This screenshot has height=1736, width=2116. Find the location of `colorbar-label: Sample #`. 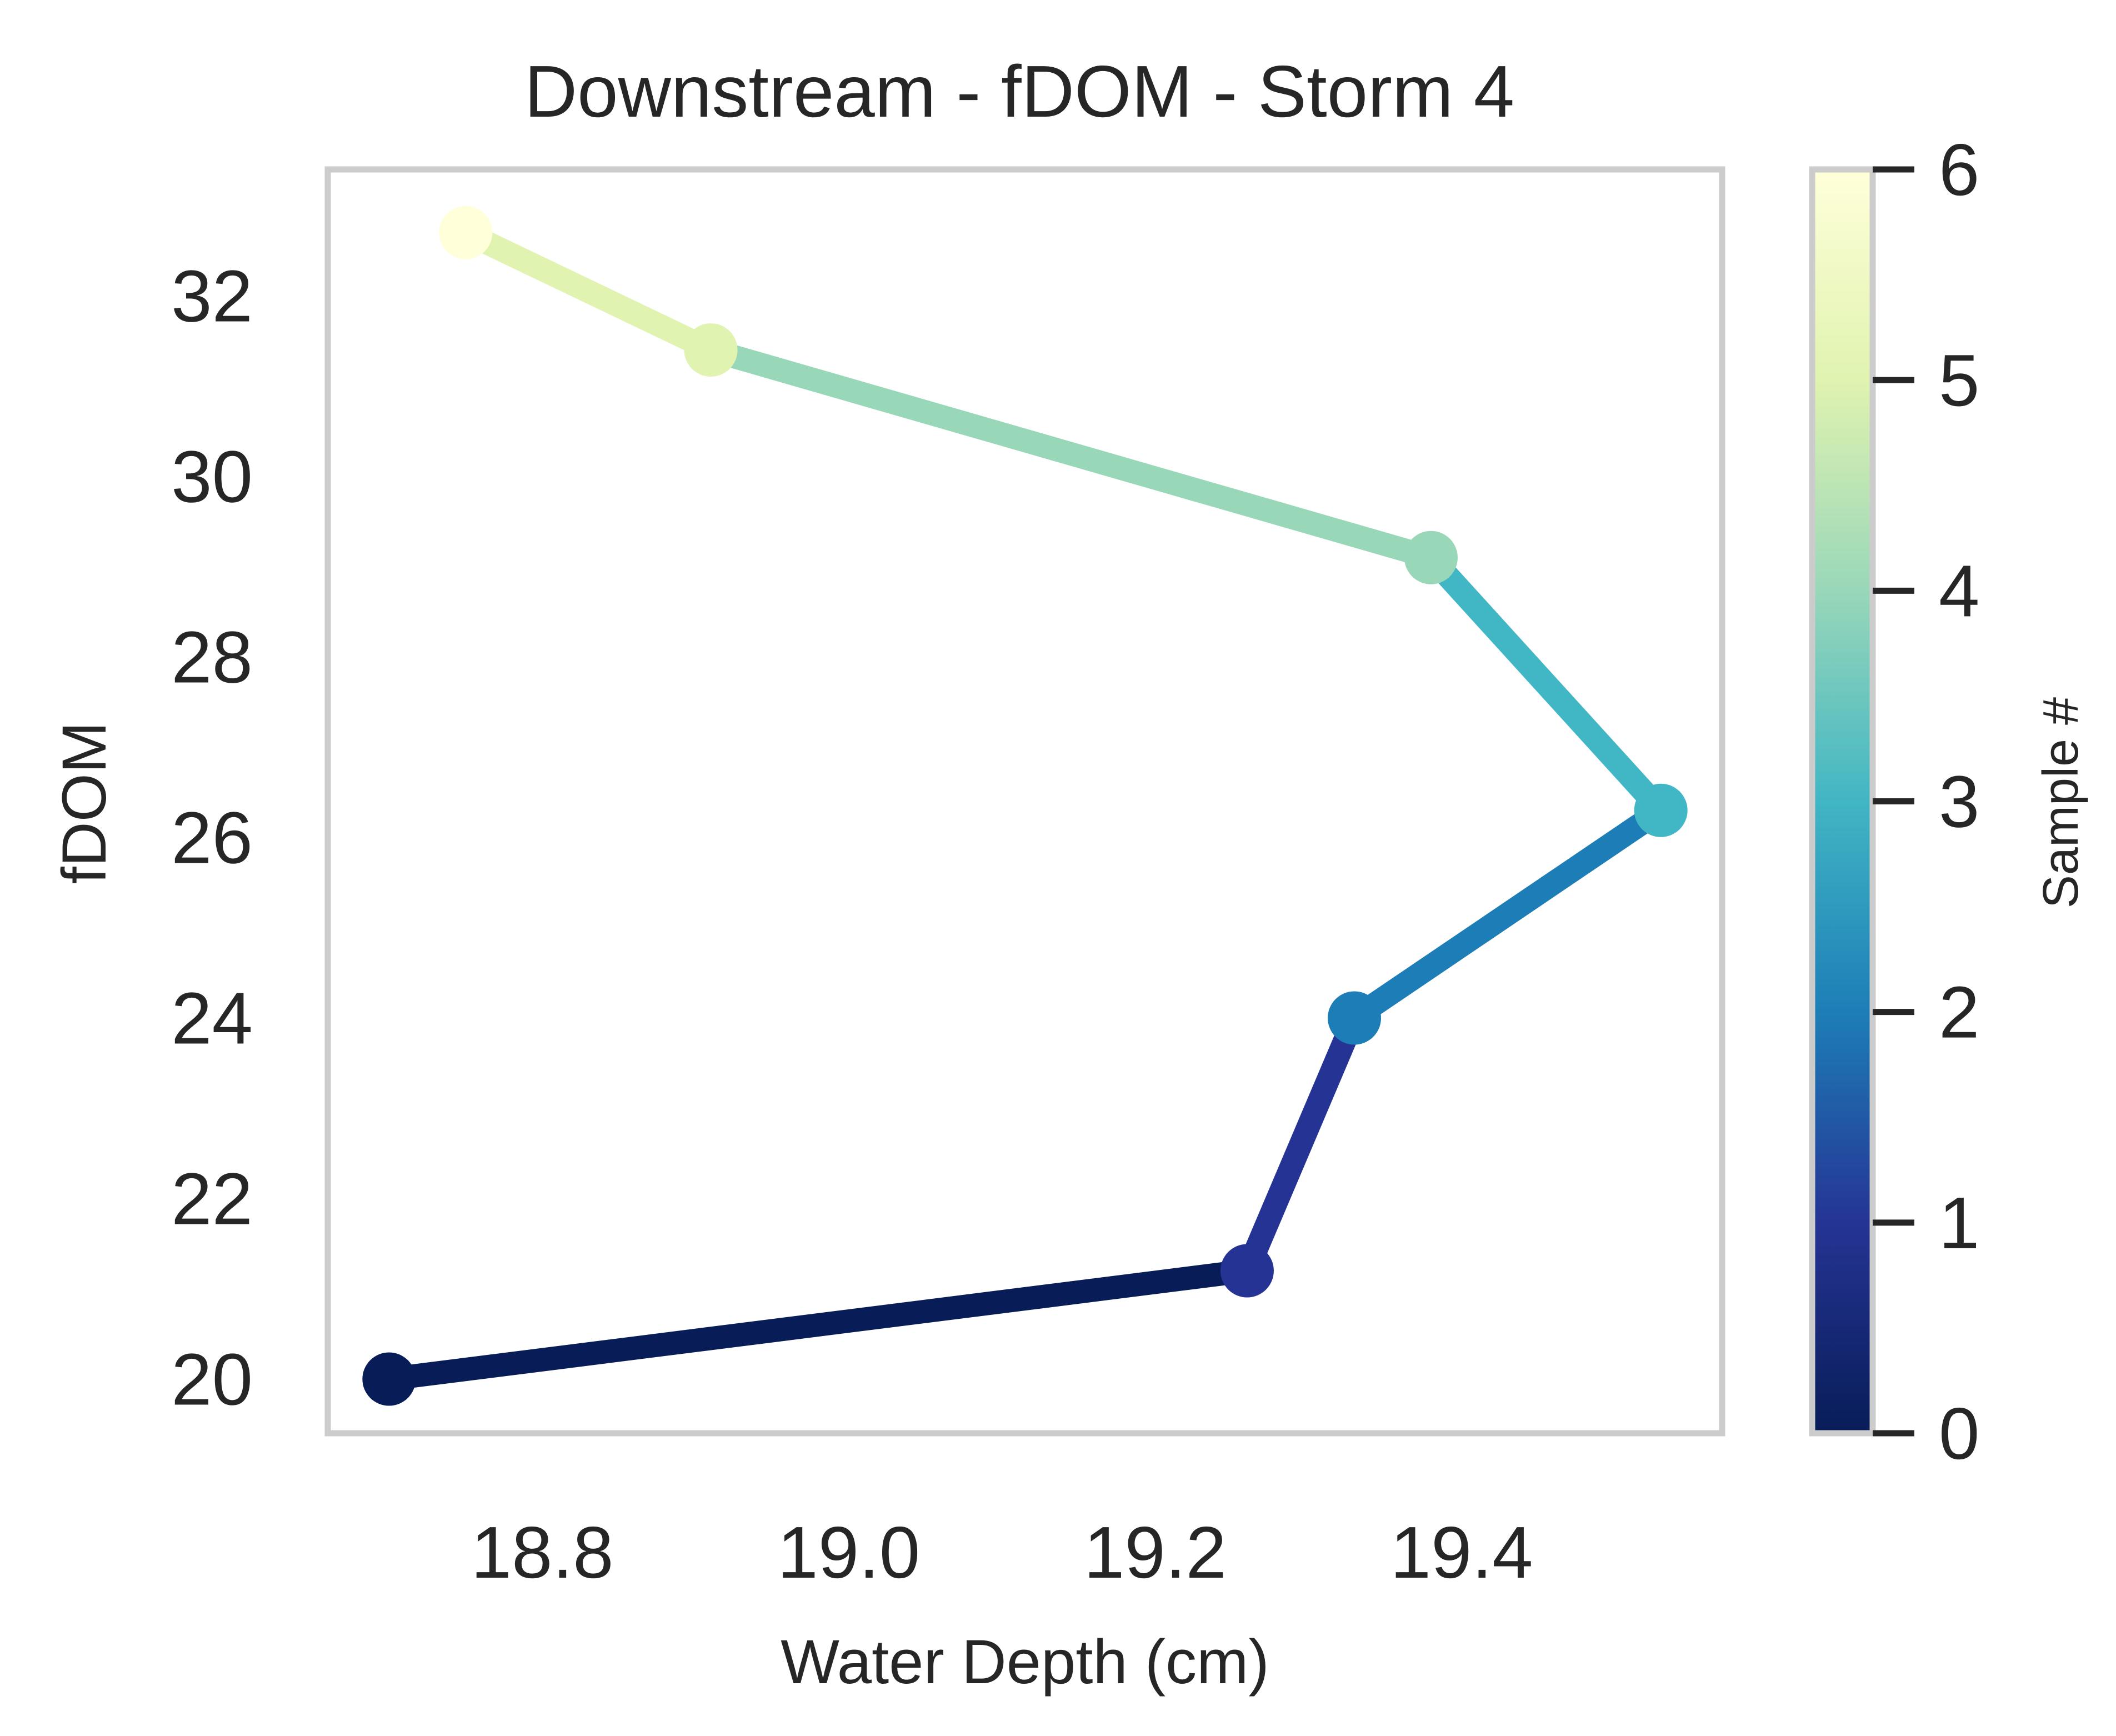

colorbar-label: Sample # is located at coordinates (2061, 802).